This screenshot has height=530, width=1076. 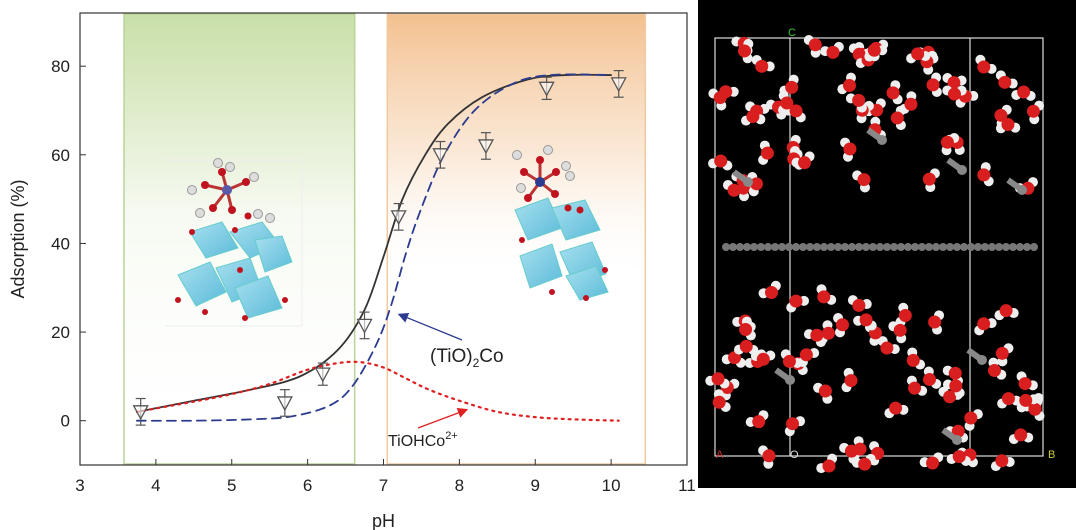 I want to click on y-tick-label: 40, so click(x=60, y=243).